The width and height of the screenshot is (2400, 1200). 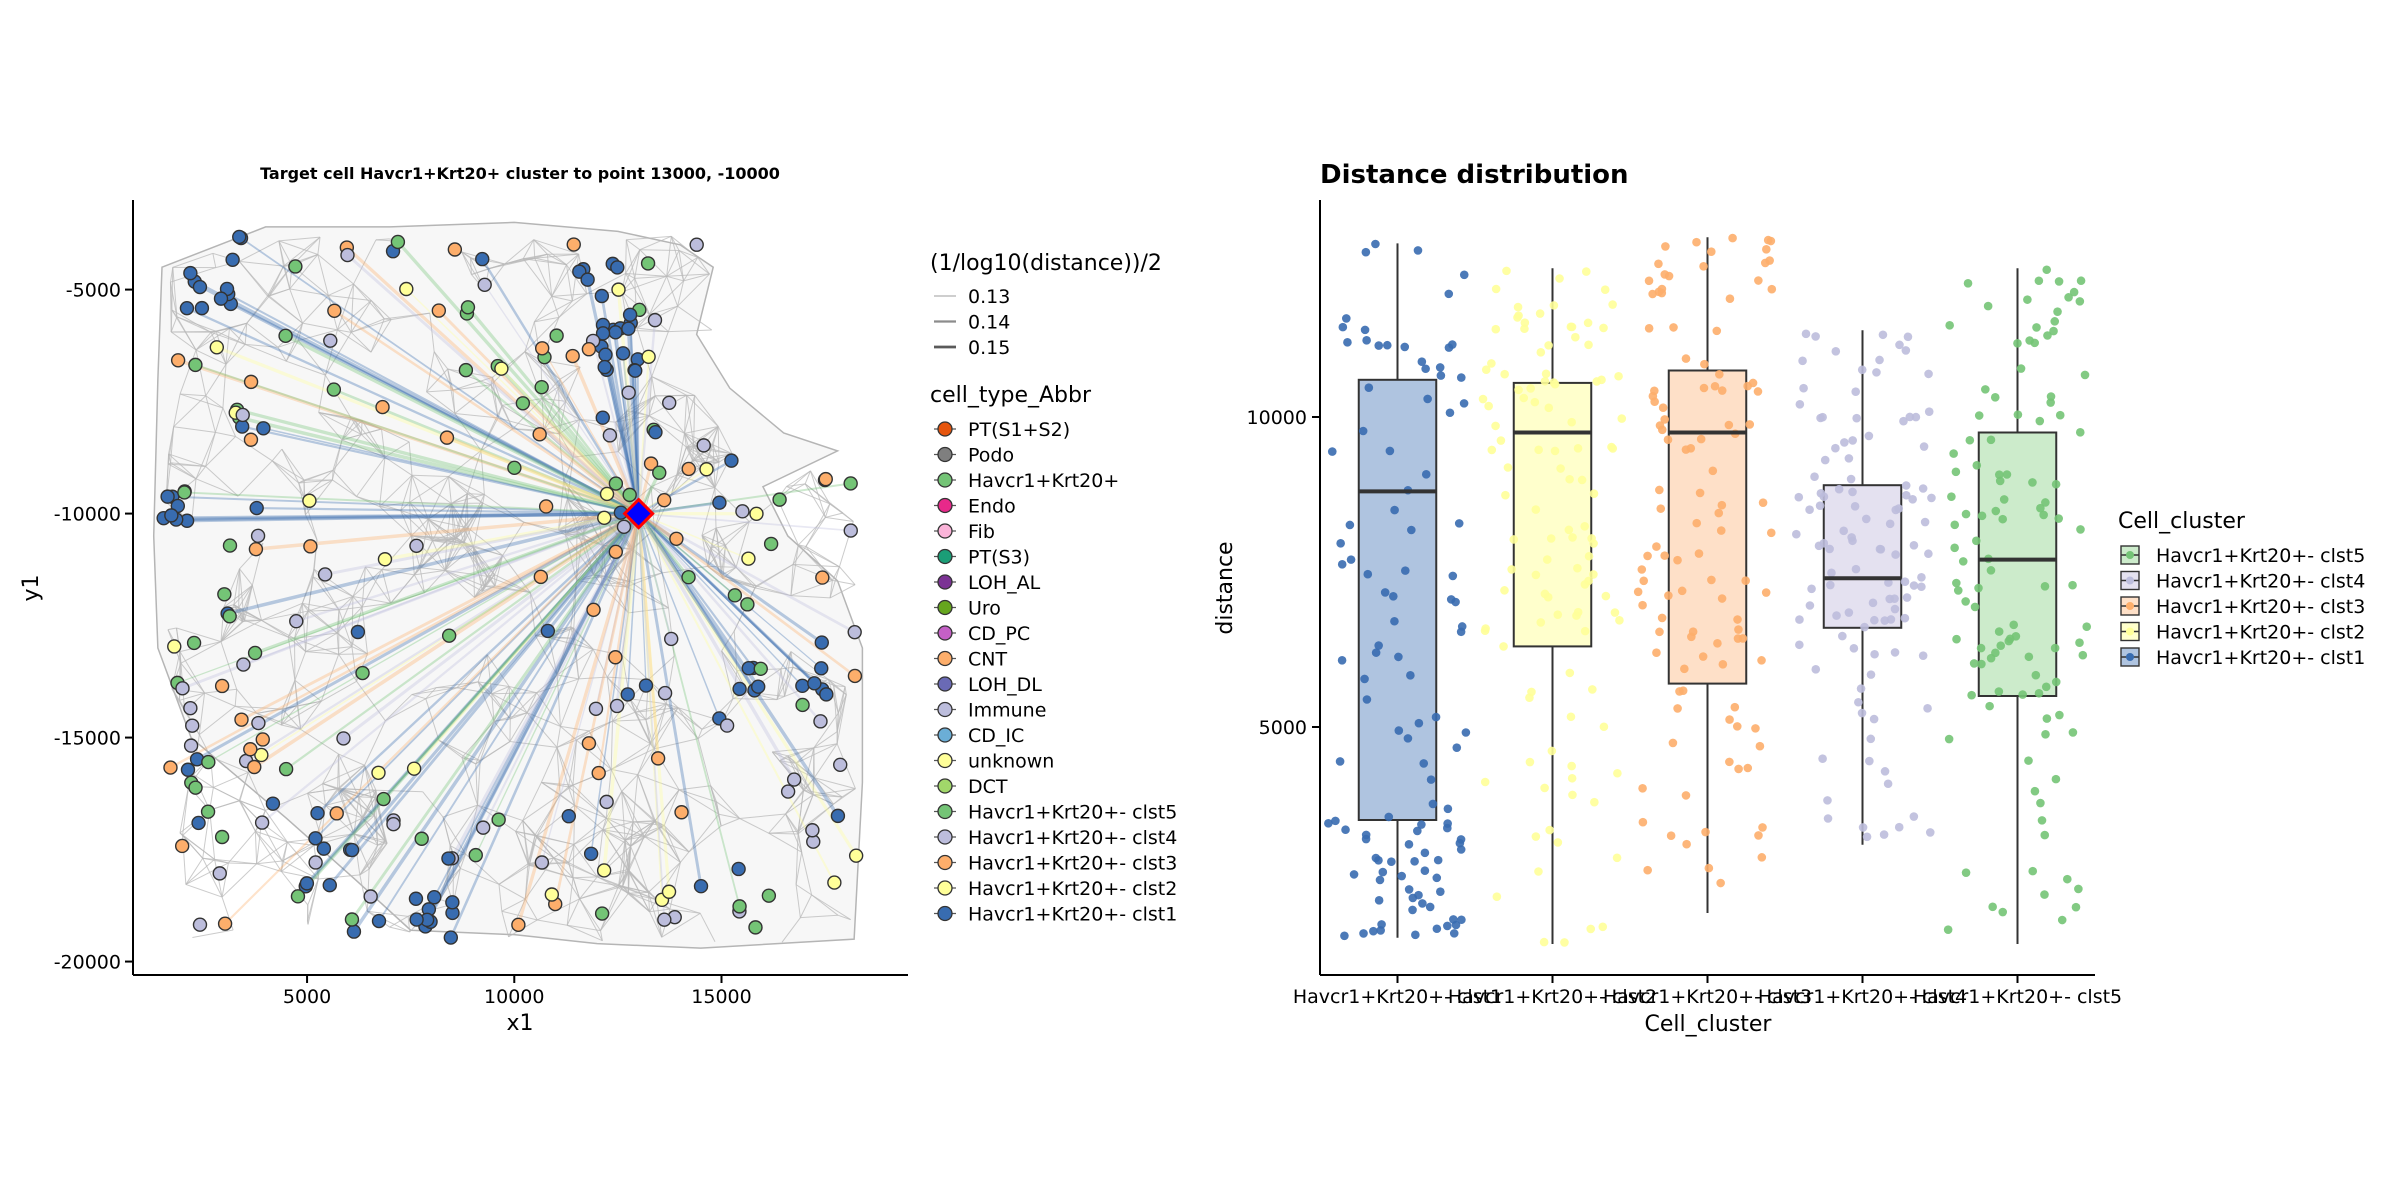 What do you see at coordinates (1277, 418) in the screenshot?
I see `box-y-tick-label: 10000` at bounding box center [1277, 418].